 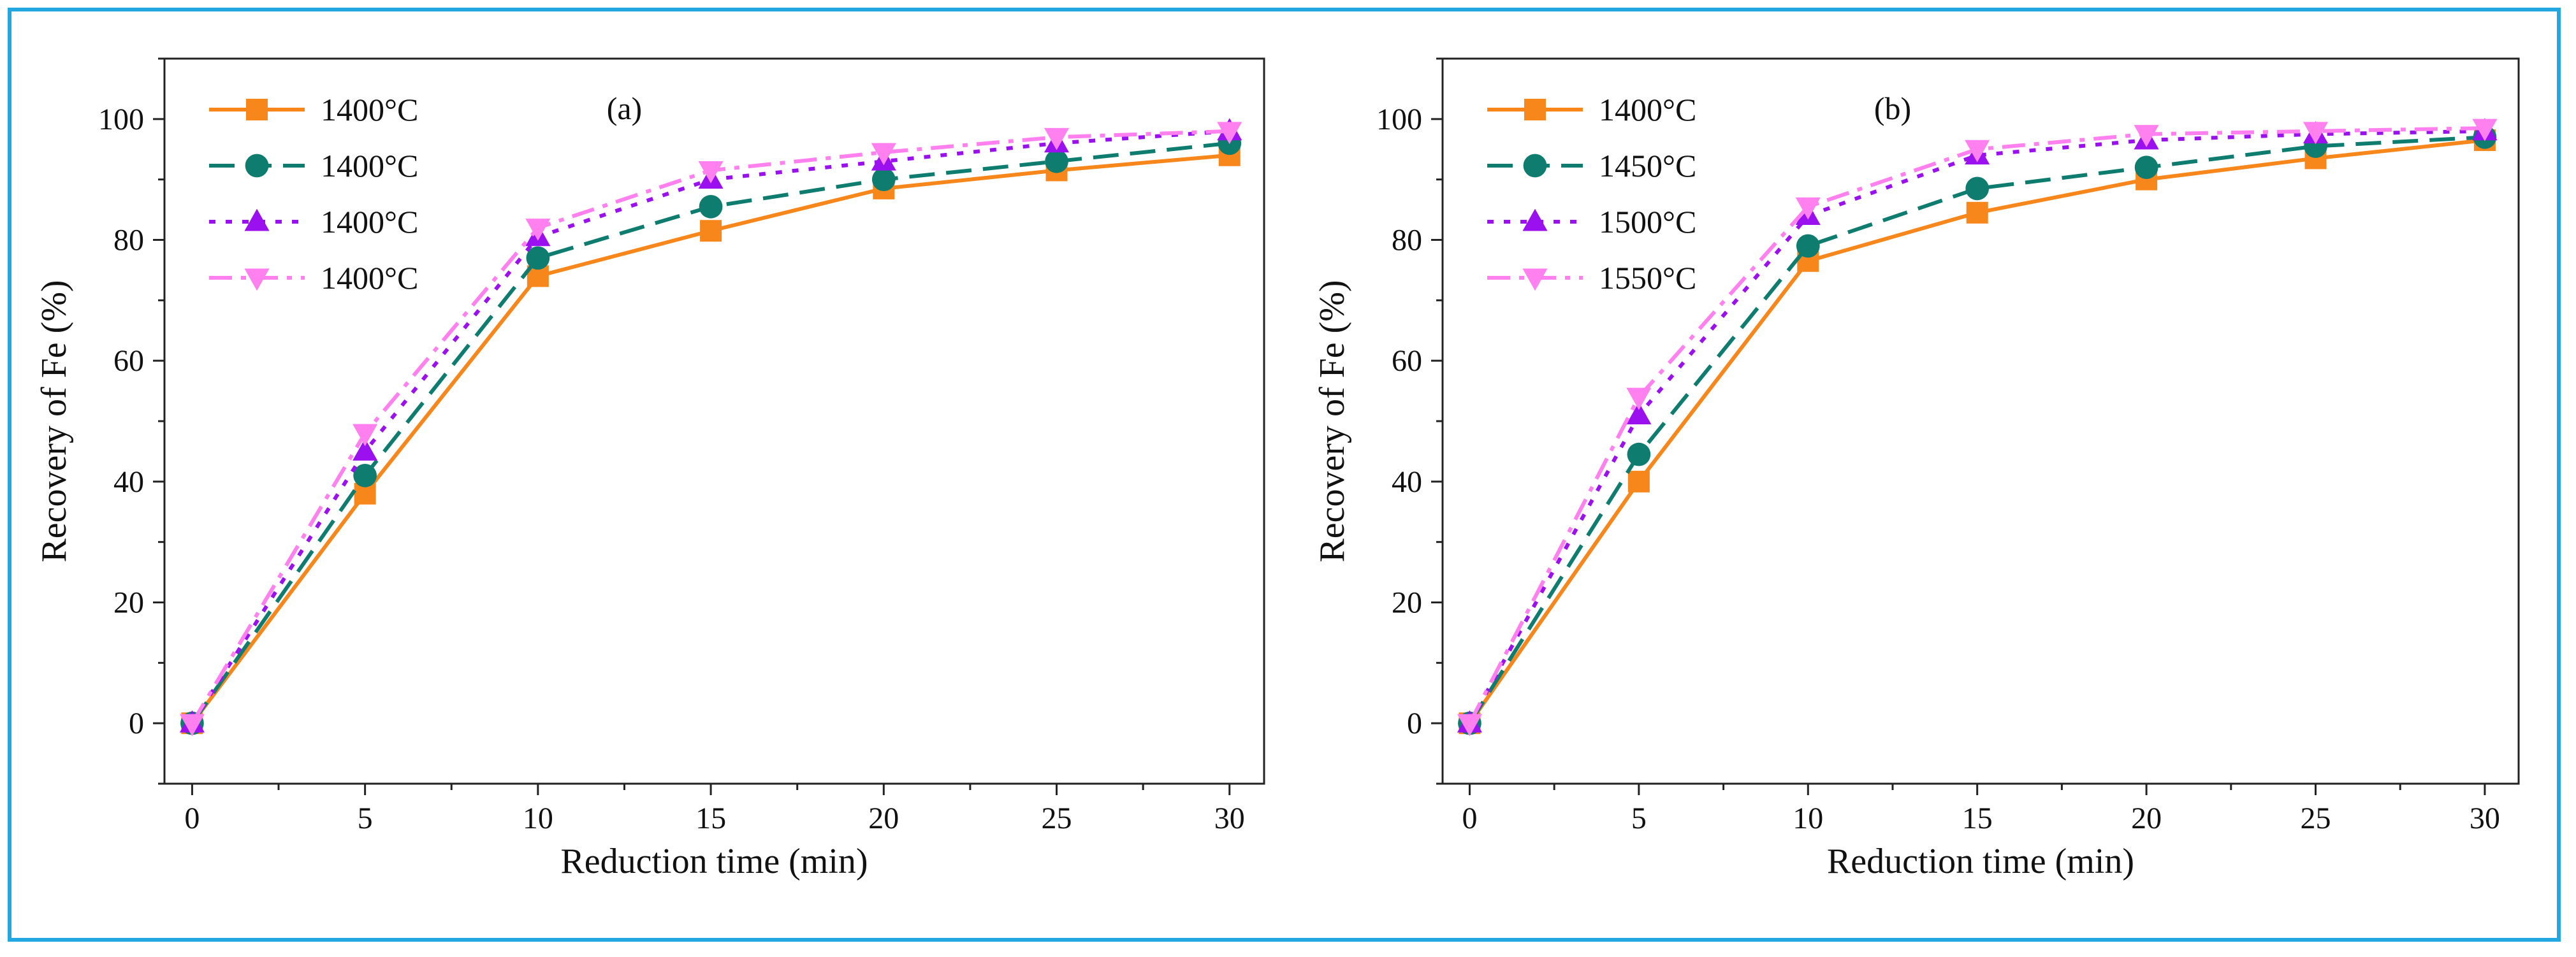 I want to click on legend: 1400°C 1450°C 1500°C 1550°C, so click(x=1591, y=194).